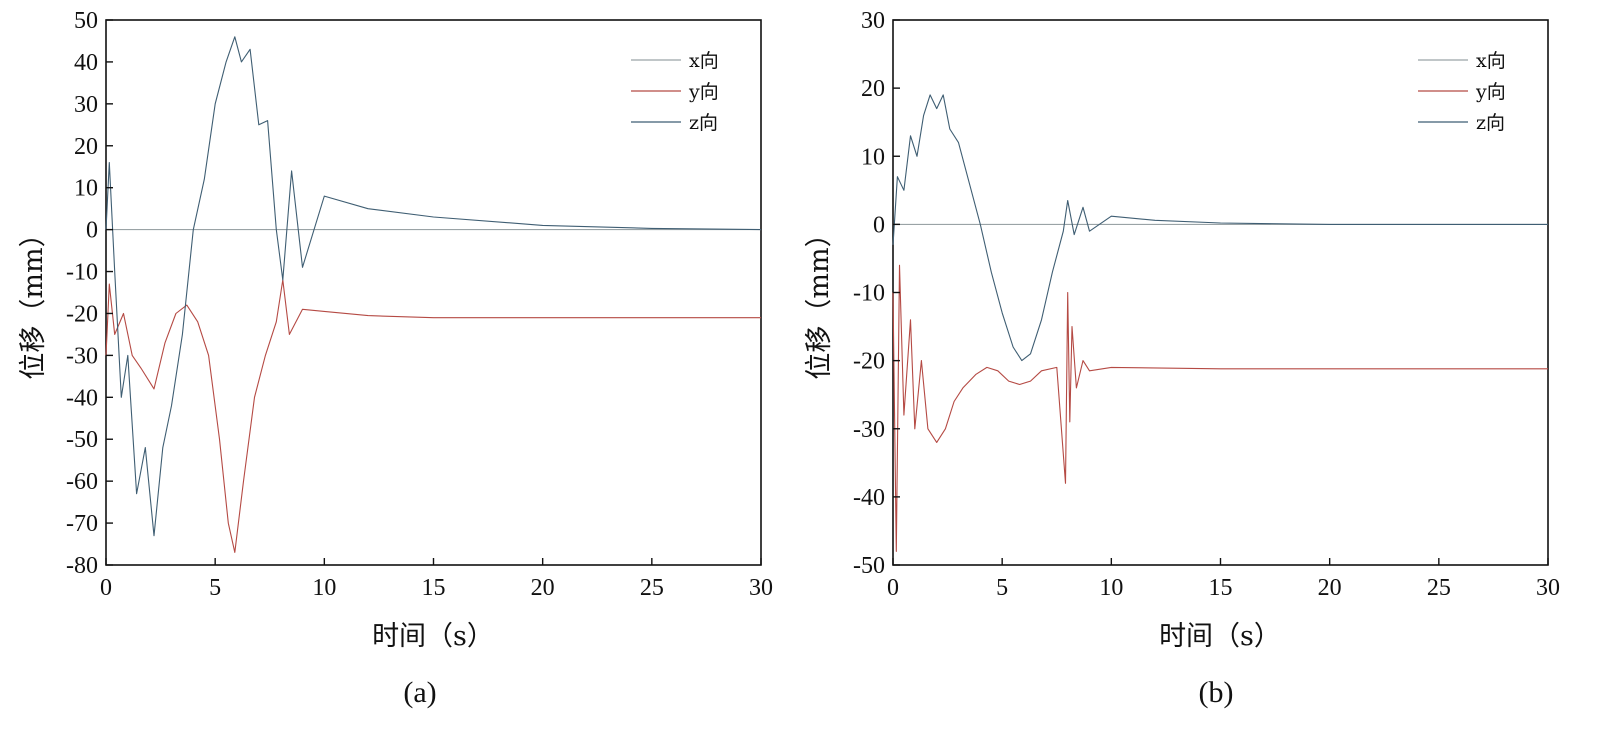  What do you see at coordinates (761, 588) in the screenshot?
I see `x-tick-label-a: 30` at bounding box center [761, 588].